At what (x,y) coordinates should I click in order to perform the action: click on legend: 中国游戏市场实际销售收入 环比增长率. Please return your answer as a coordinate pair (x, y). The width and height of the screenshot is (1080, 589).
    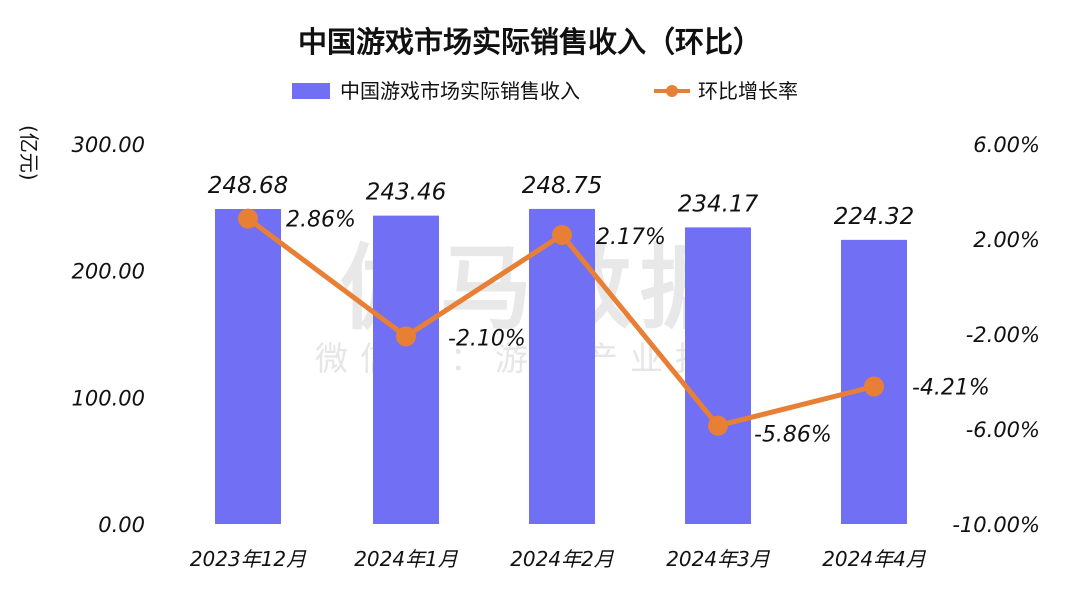
    Looking at the image, I should click on (545, 91).